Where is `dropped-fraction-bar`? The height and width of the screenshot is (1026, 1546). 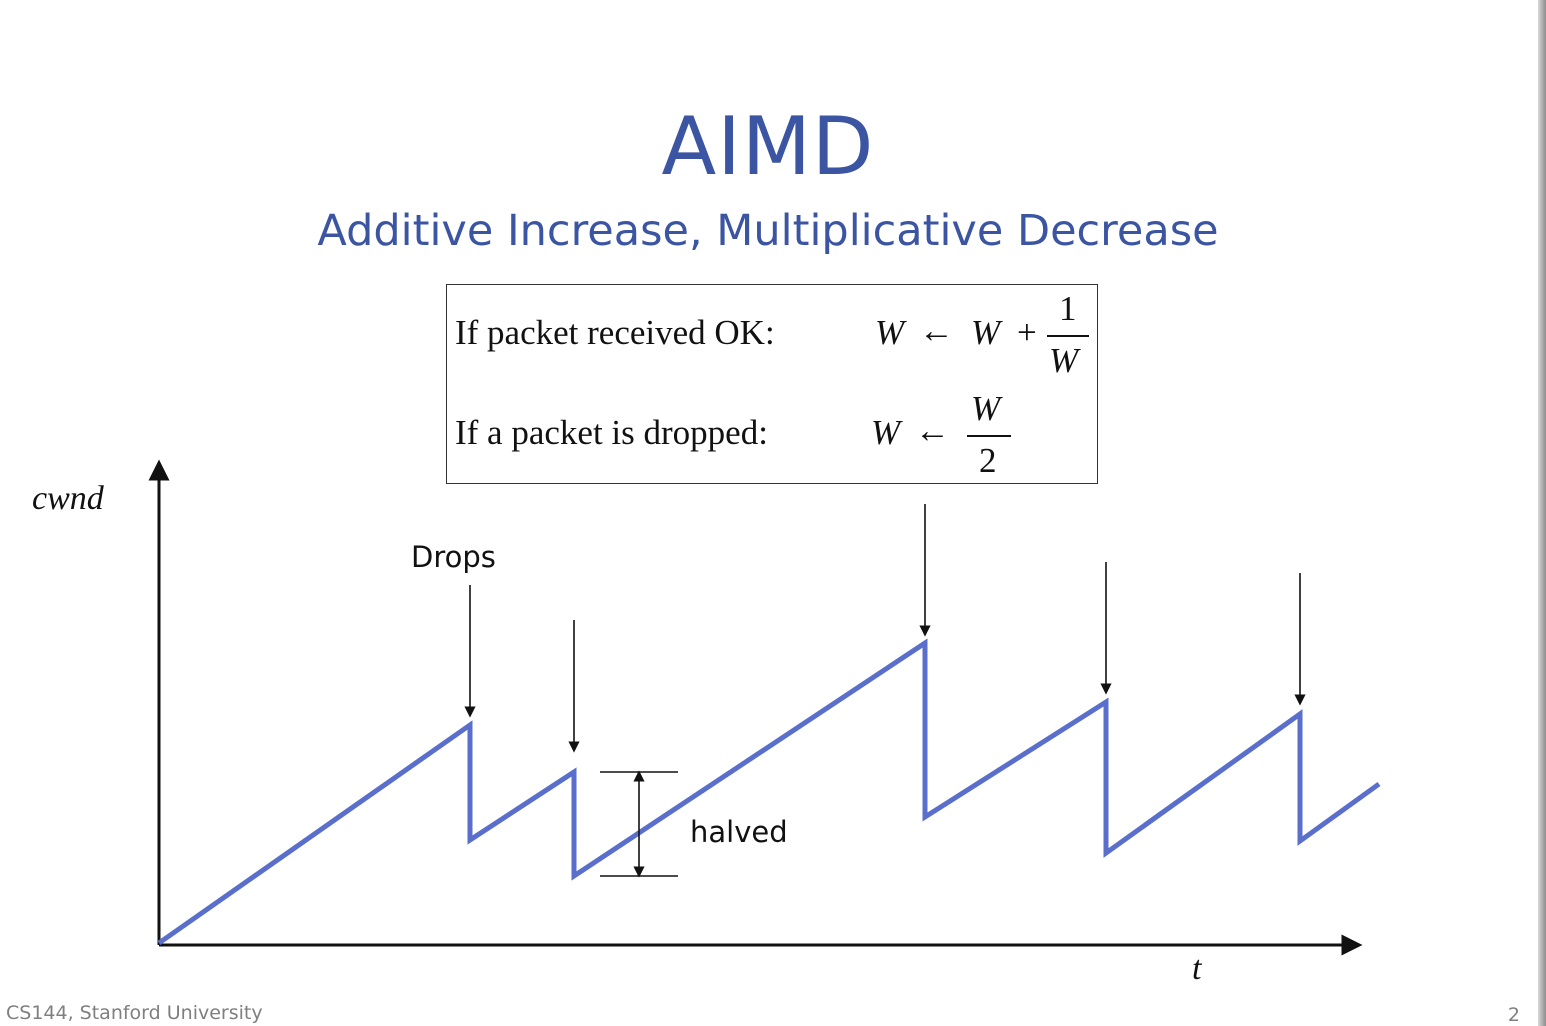 dropped-fraction-bar is located at coordinates (989, 436).